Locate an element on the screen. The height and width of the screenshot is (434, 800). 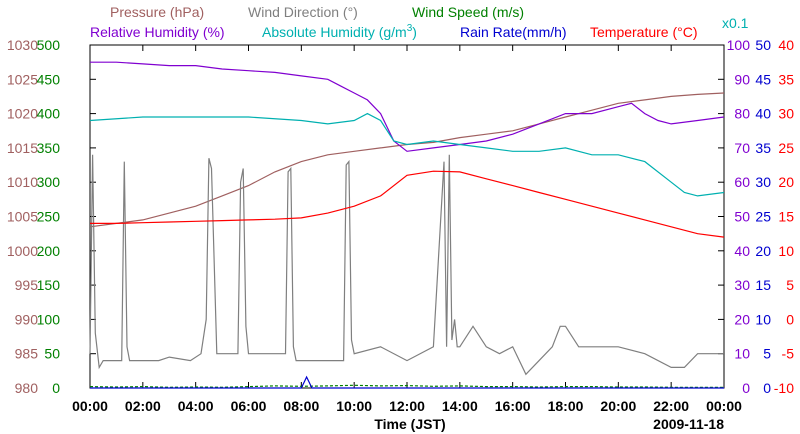
title-pressure: Pressure (hPa) is located at coordinates (157, 12).